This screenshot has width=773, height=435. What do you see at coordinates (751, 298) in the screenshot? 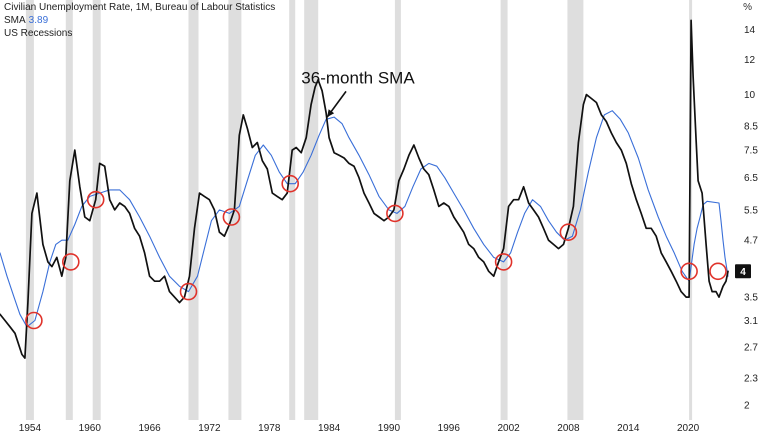
I see `y-tick-label: 3.5` at bounding box center [751, 298].